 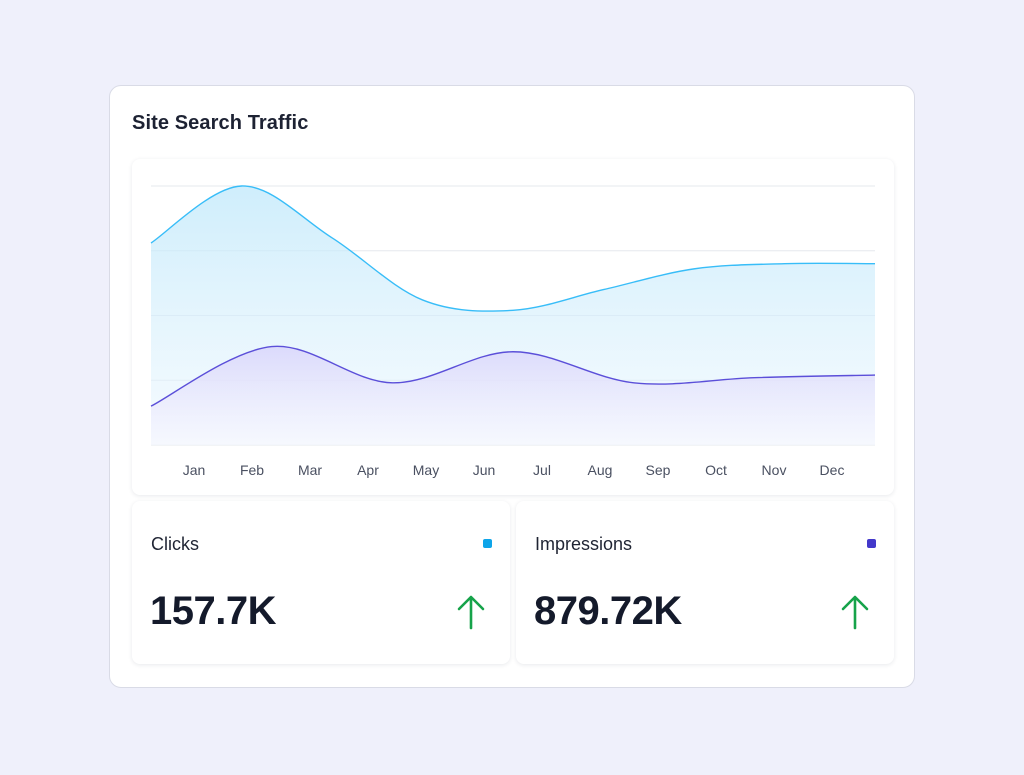 What do you see at coordinates (513, 376) in the screenshot?
I see `impressions-series-line` at bounding box center [513, 376].